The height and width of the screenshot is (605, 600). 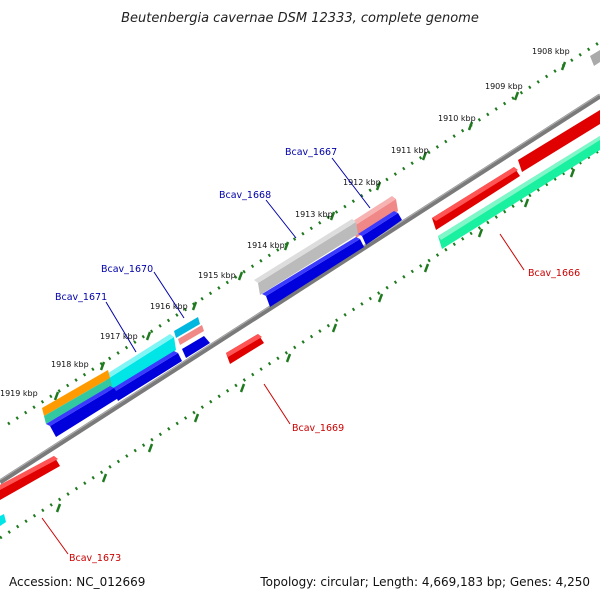 What do you see at coordinates (318, 428) in the screenshot?
I see `gene-label-Bcav_1669: Bcav_1669` at bounding box center [318, 428].